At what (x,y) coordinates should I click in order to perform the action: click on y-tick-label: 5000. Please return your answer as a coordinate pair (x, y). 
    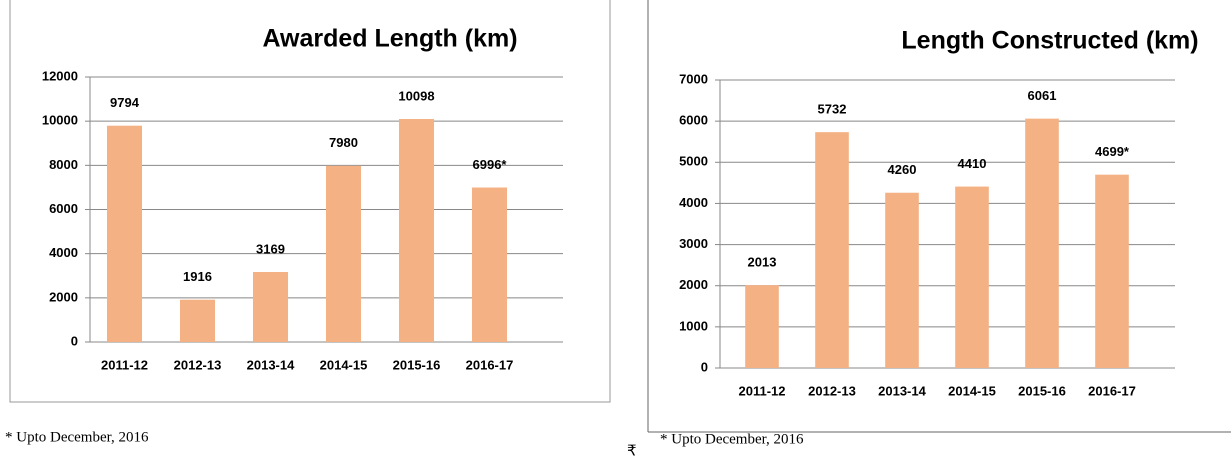
    Looking at the image, I should click on (693, 161).